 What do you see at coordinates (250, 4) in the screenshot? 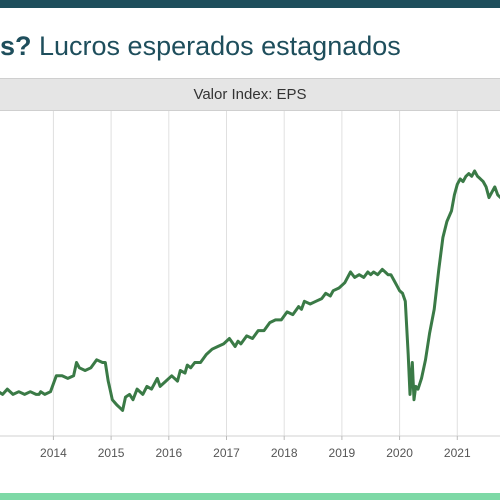
I see `top-accent-bar` at bounding box center [250, 4].